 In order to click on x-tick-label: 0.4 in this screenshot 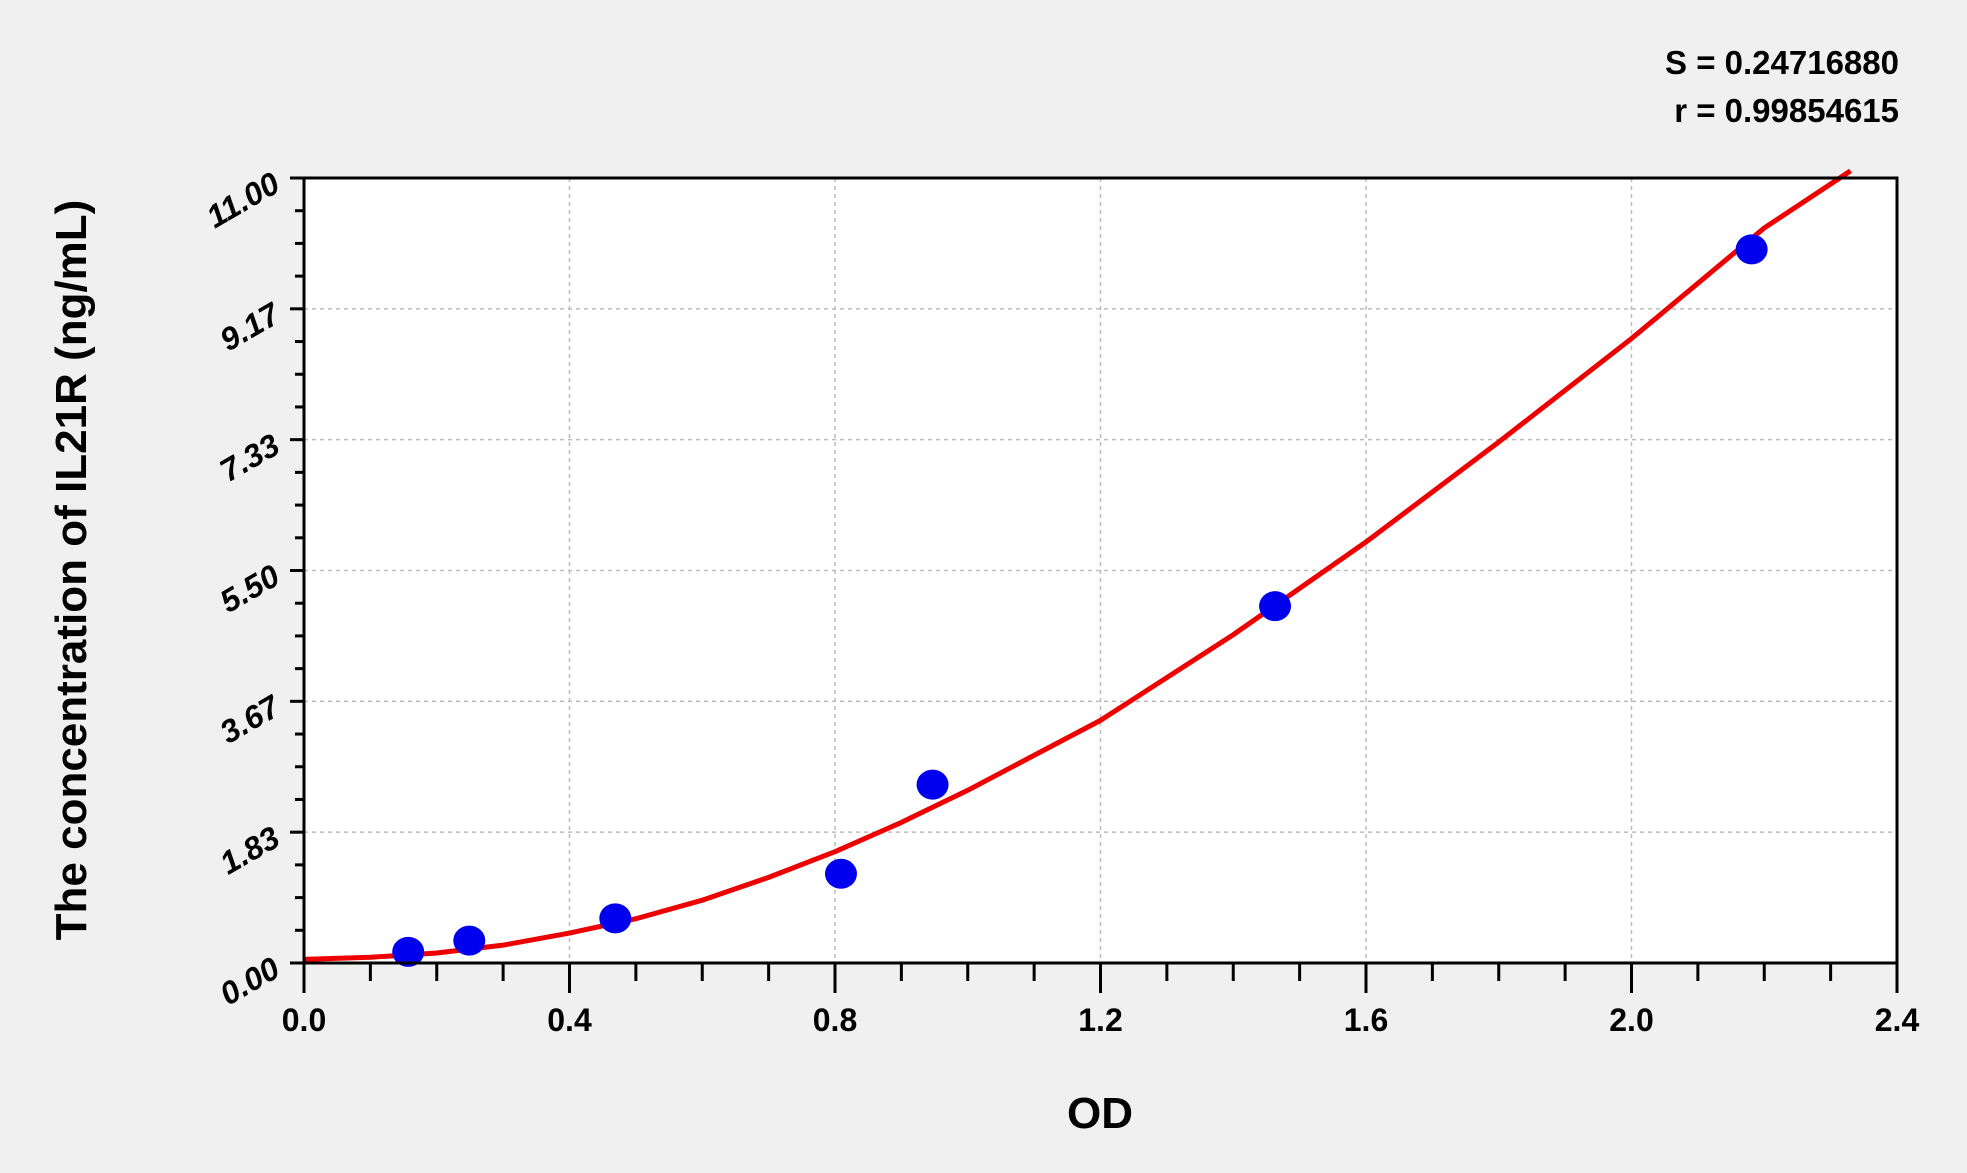, I will do `click(569, 1020)`.